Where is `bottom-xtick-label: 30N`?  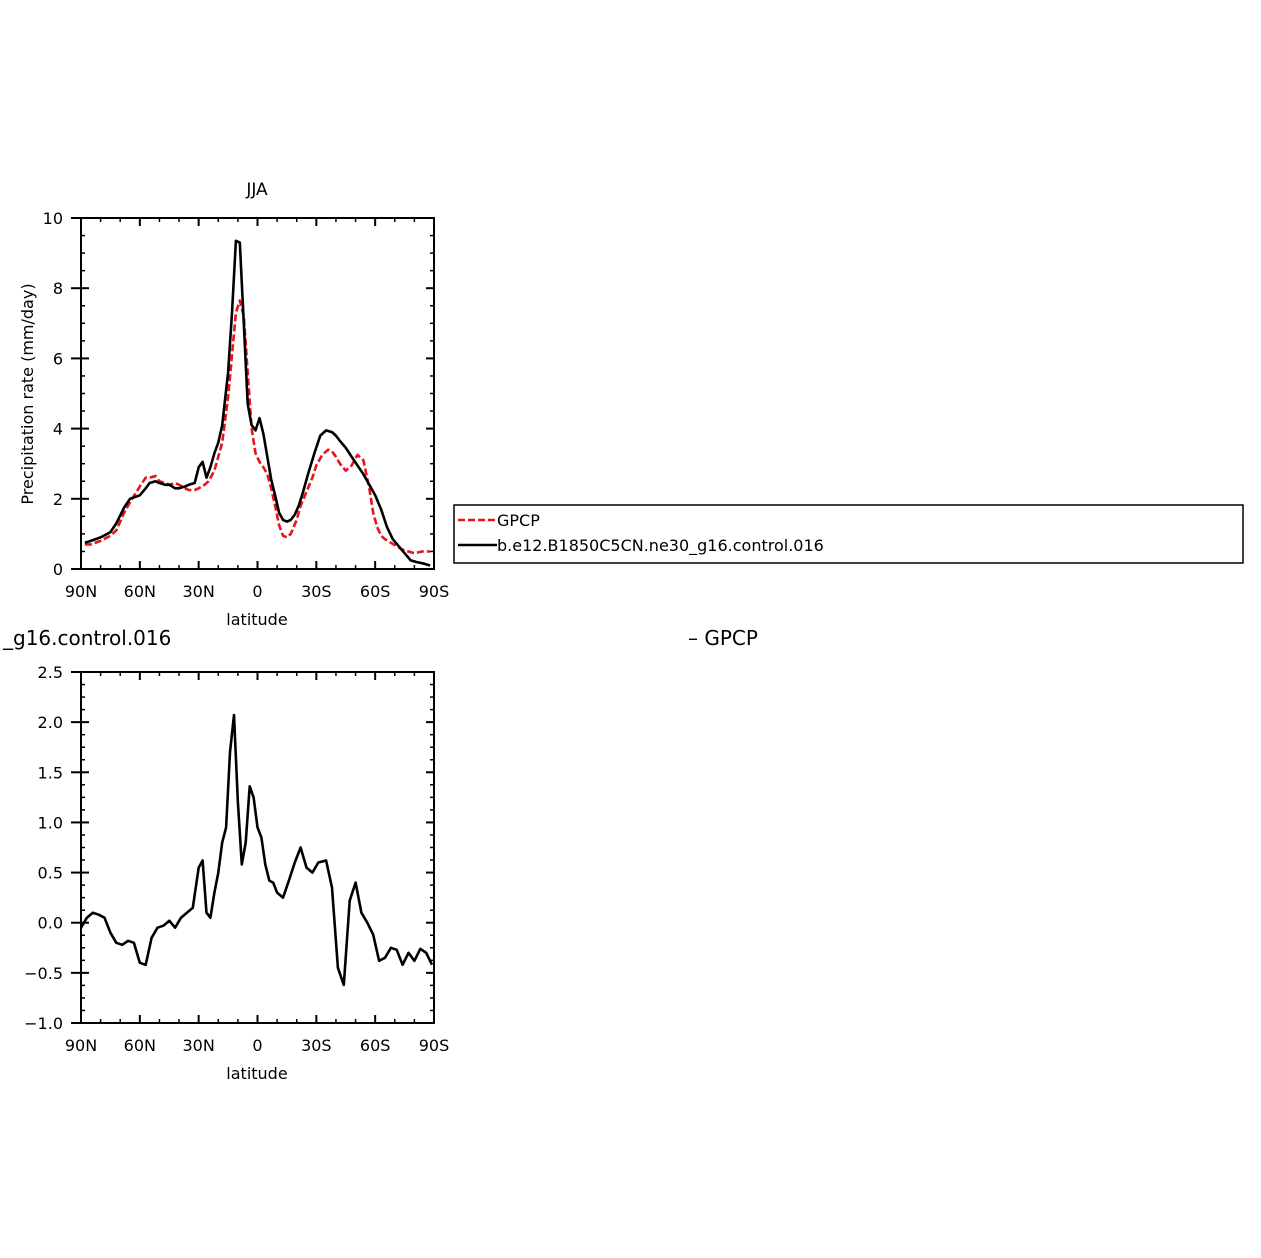 bottom-xtick-label: 30N is located at coordinates (199, 1045).